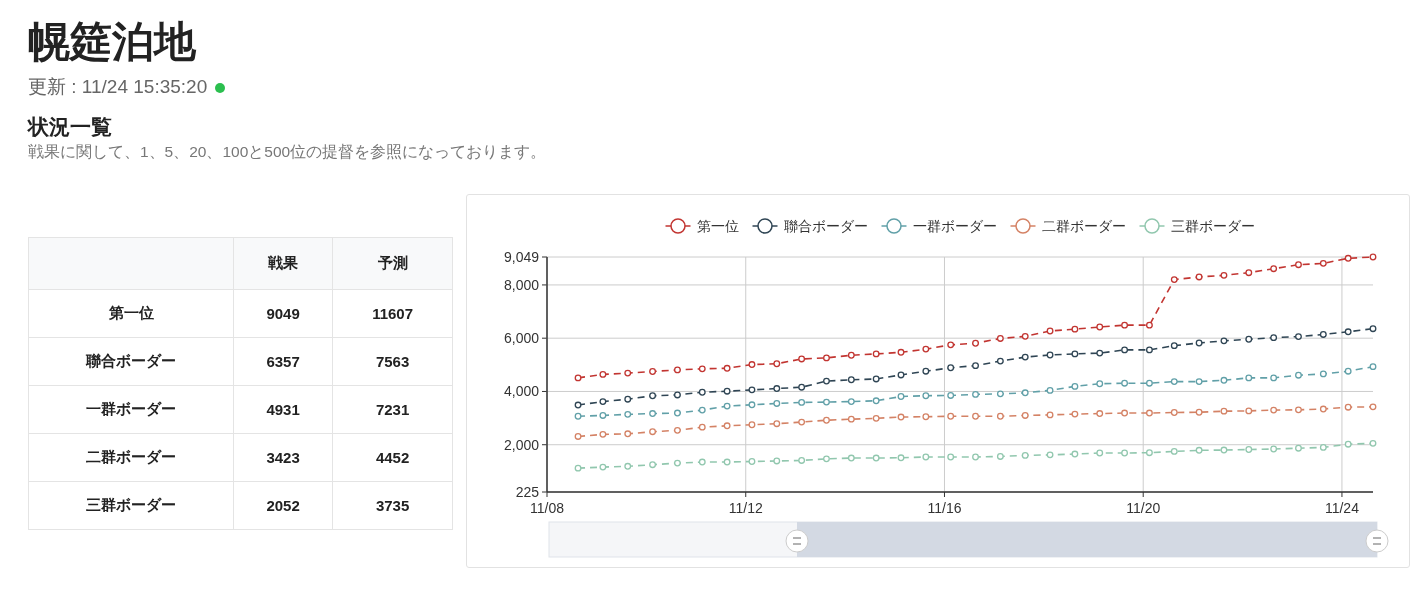 The image size is (1427, 612). Describe the element at coordinates (283, 313) in the screenshot. I see `text: 9049` at that location.